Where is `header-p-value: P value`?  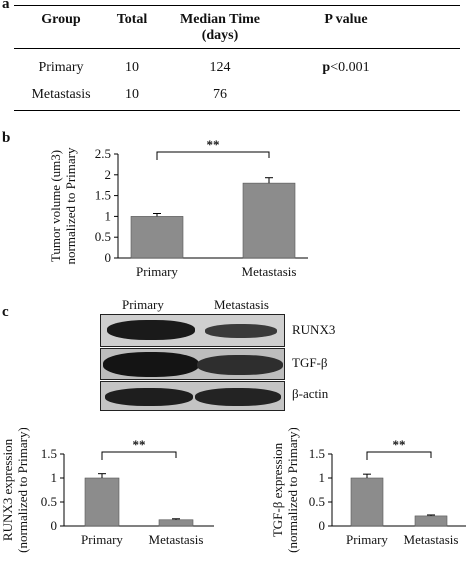
header-p-value: P value is located at coordinates (346, 19).